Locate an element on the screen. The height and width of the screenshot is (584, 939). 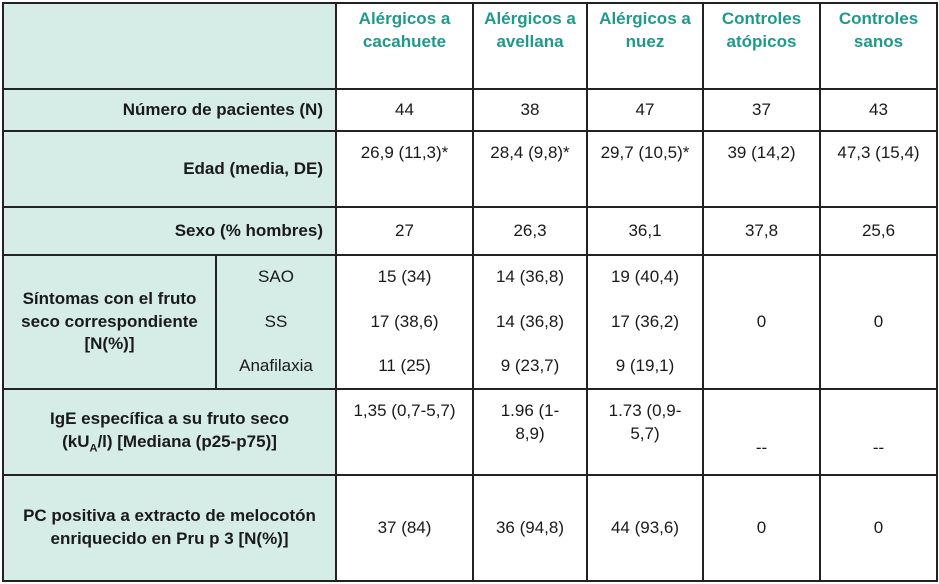
symptom-sublabels: SAO SS Anafilaxia is located at coordinates (276, 322).